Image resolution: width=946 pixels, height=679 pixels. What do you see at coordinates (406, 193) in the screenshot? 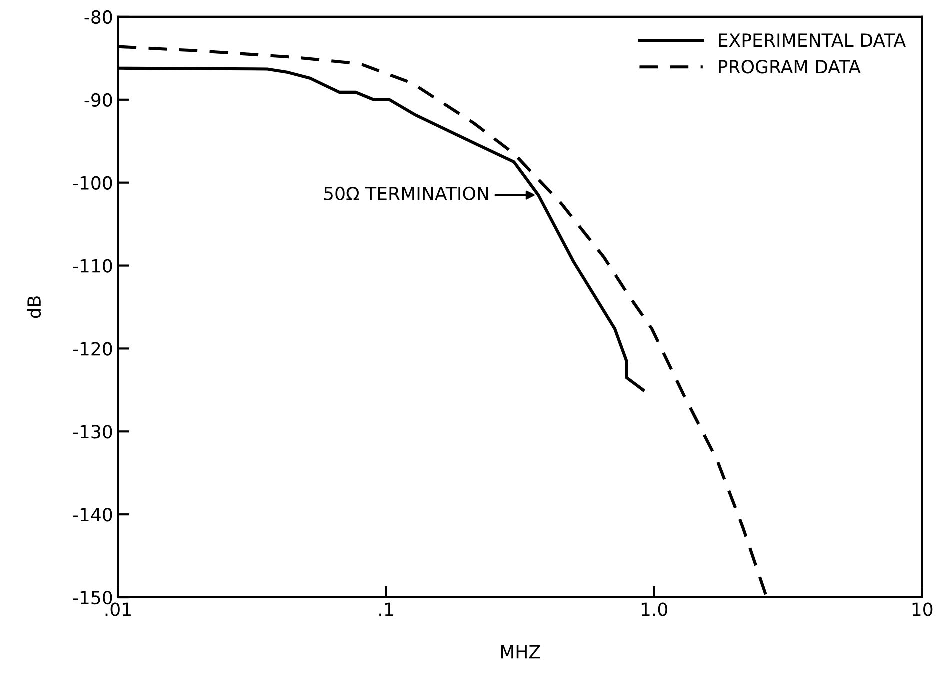
I see `annotation: 50Ω TERMINATION` at bounding box center [406, 193].